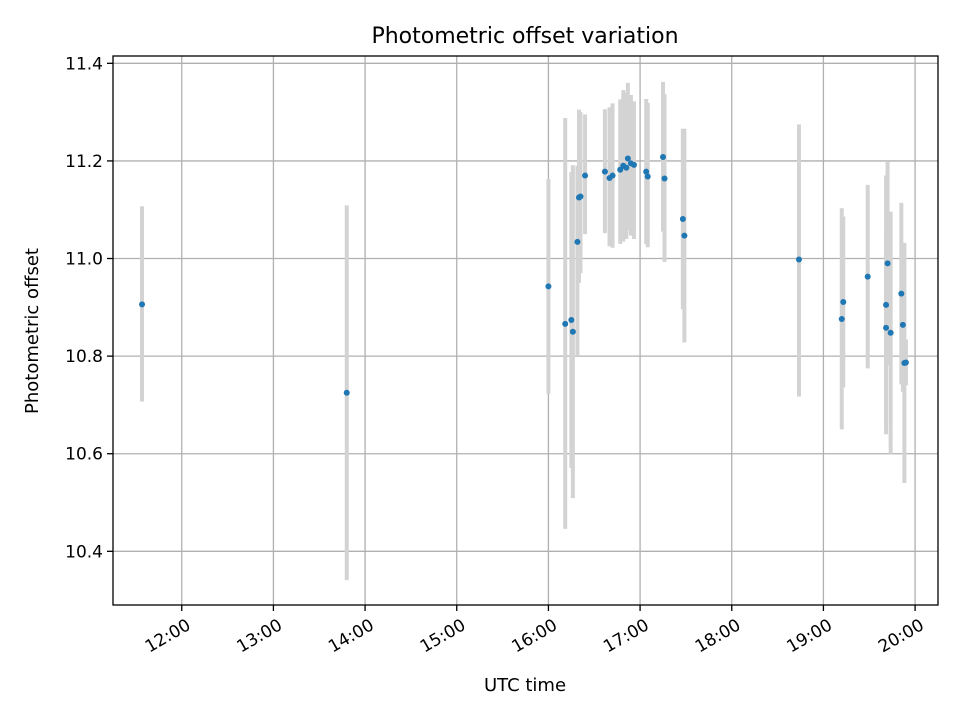 This screenshot has height=720, width=960. Describe the element at coordinates (84, 357) in the screenshot. I see `y-tick-label: 10.8` at that location.